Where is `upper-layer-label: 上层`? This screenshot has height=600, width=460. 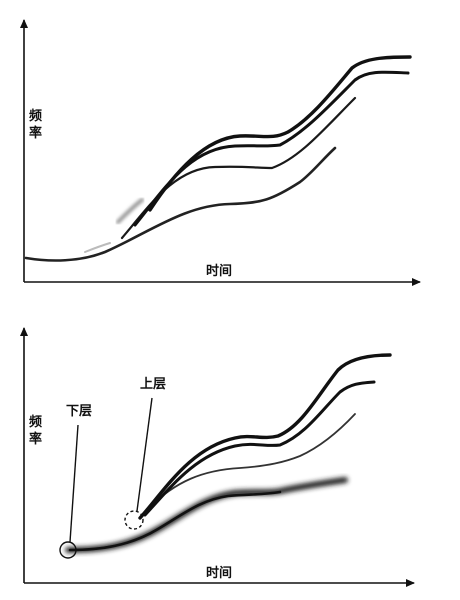 upper-layer-label: 上层 is located at coordinates (153, 384).